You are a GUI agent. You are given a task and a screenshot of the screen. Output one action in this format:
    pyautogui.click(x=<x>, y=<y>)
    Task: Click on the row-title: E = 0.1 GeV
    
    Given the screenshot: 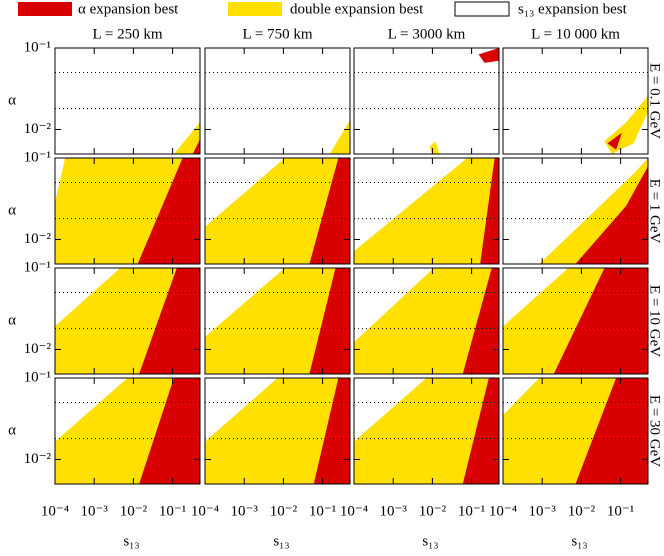 What is the action you would take?
    pyautogui.click(x=655, y=101)
    